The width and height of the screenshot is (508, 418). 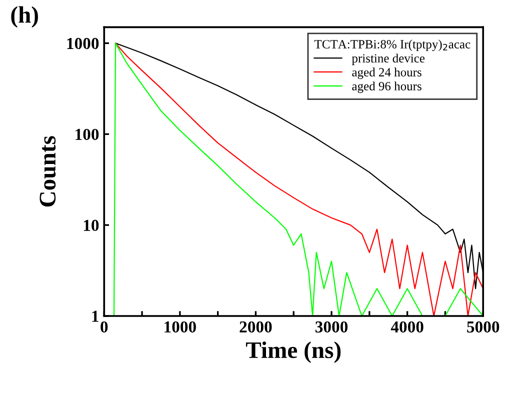 What do you see at coordinates (387, 74) in the screenshot?
I see `legend-label: aged 24 hours` at bounding box center [387, 74].